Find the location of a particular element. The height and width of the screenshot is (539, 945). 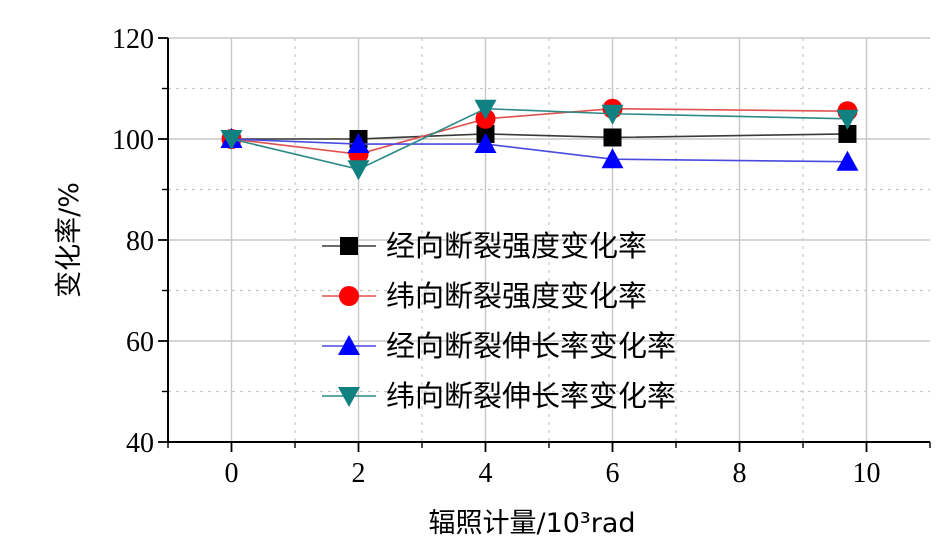

legend-item: 纬向断裂强度变化率 is located at coordinates (484, 296).